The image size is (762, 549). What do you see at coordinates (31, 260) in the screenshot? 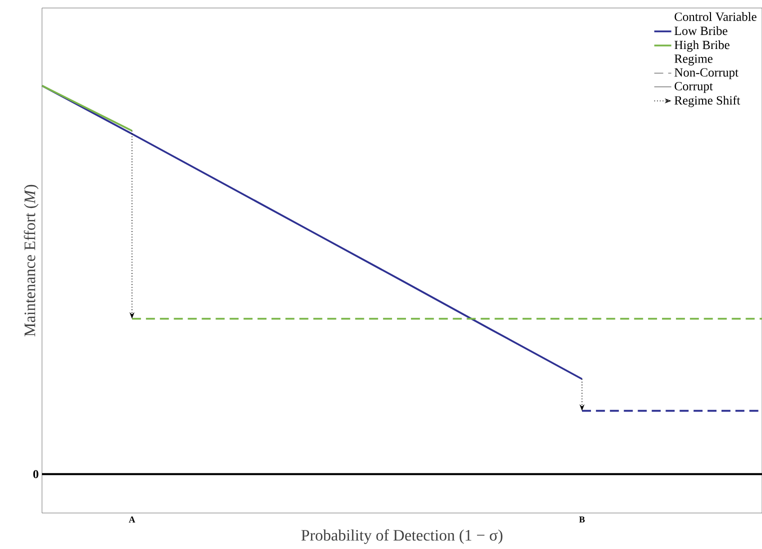
I see `y-axis-title: Maintenance Effort (M)` at bounding box center [31, 260].